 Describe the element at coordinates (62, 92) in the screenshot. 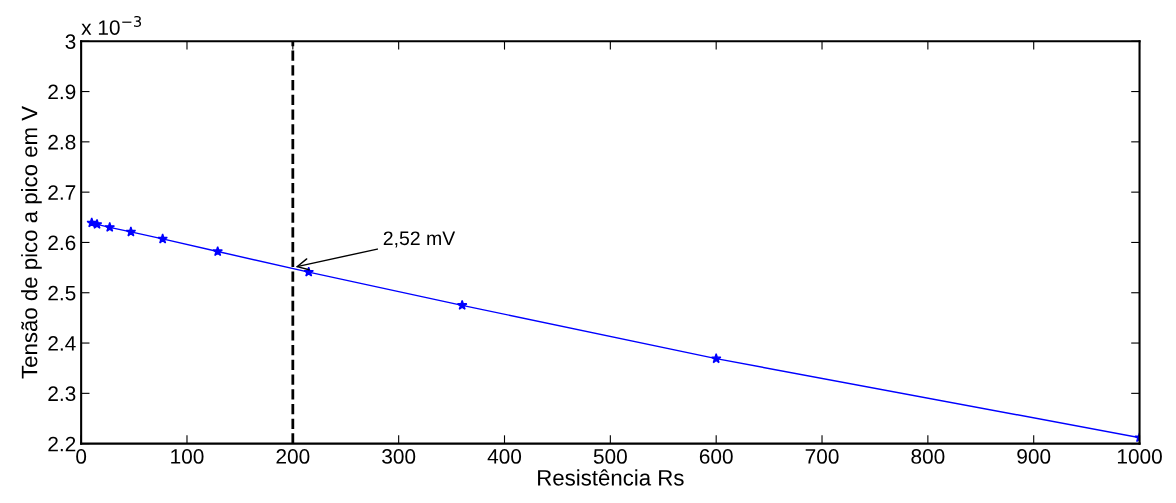

I see `y-tick-label: 2.9` at that location.